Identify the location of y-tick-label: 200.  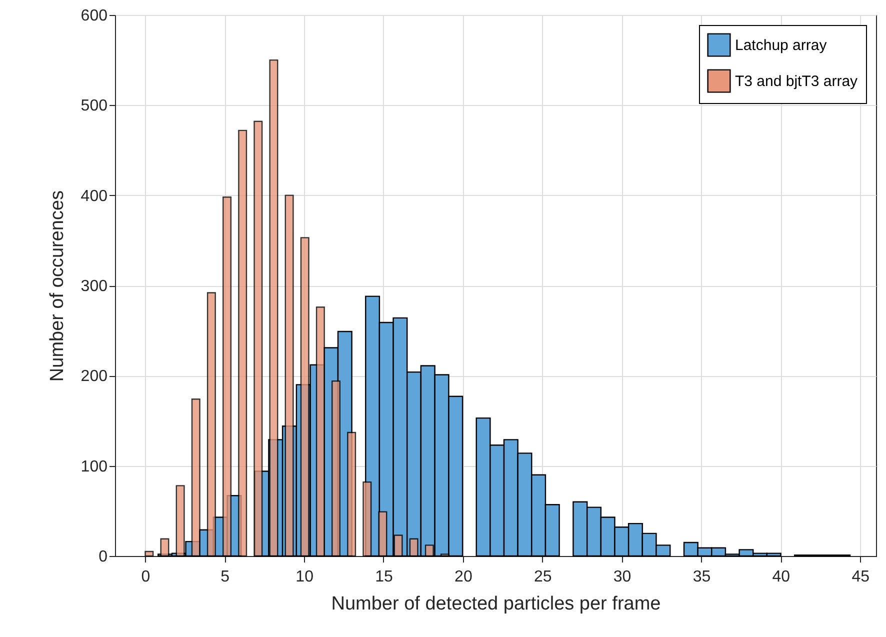
(94, 377).